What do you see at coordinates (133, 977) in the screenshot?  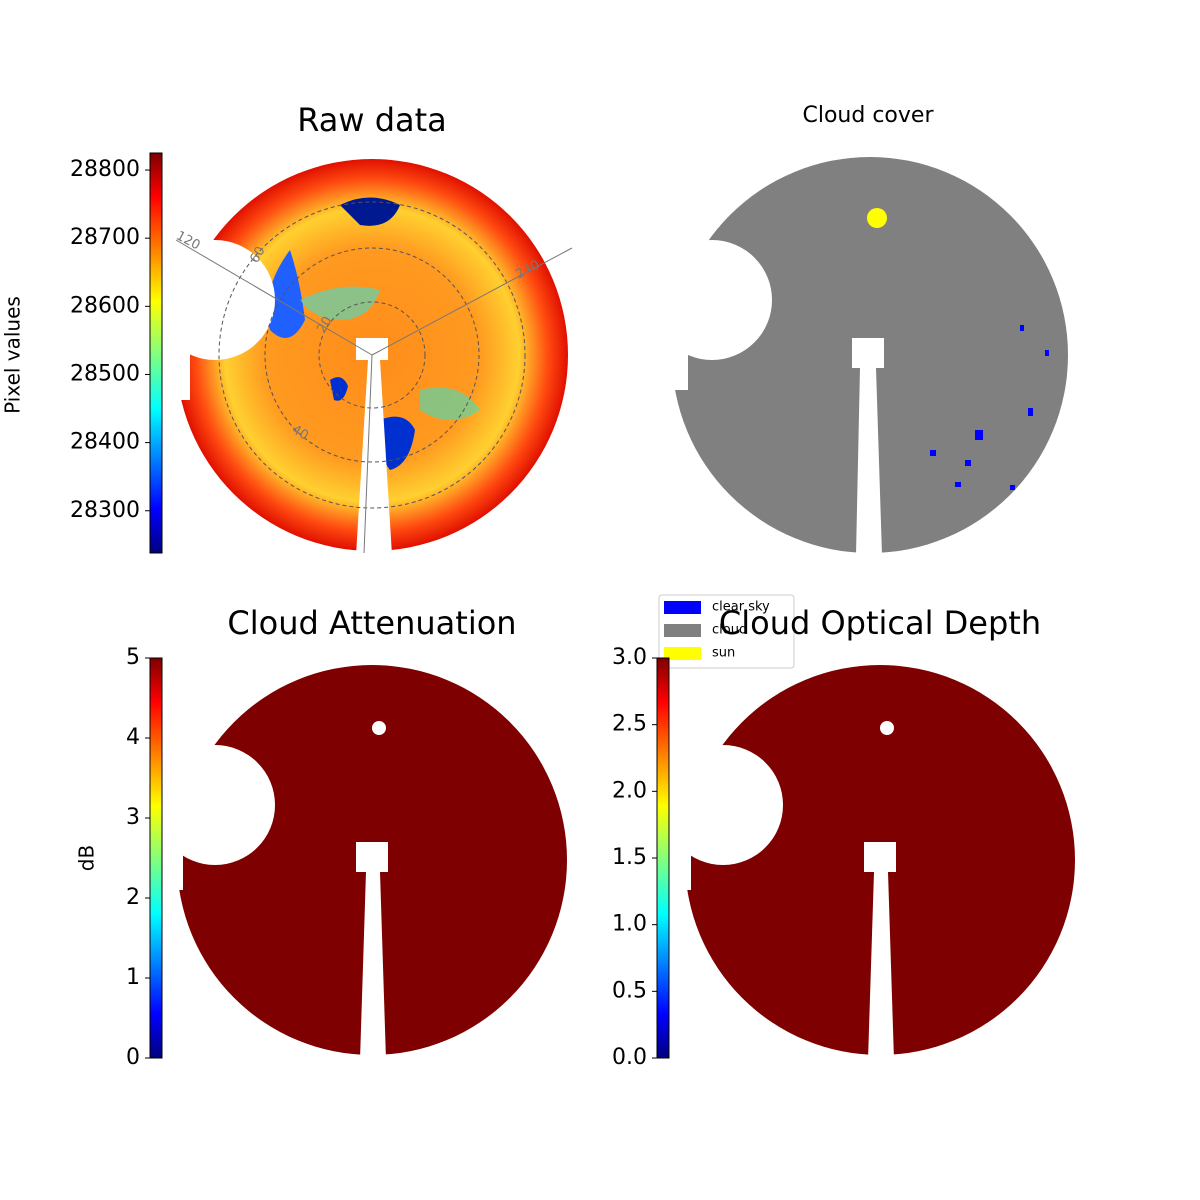 I see `colorbar-tick-label: 1` at bounding box center [133, 977].